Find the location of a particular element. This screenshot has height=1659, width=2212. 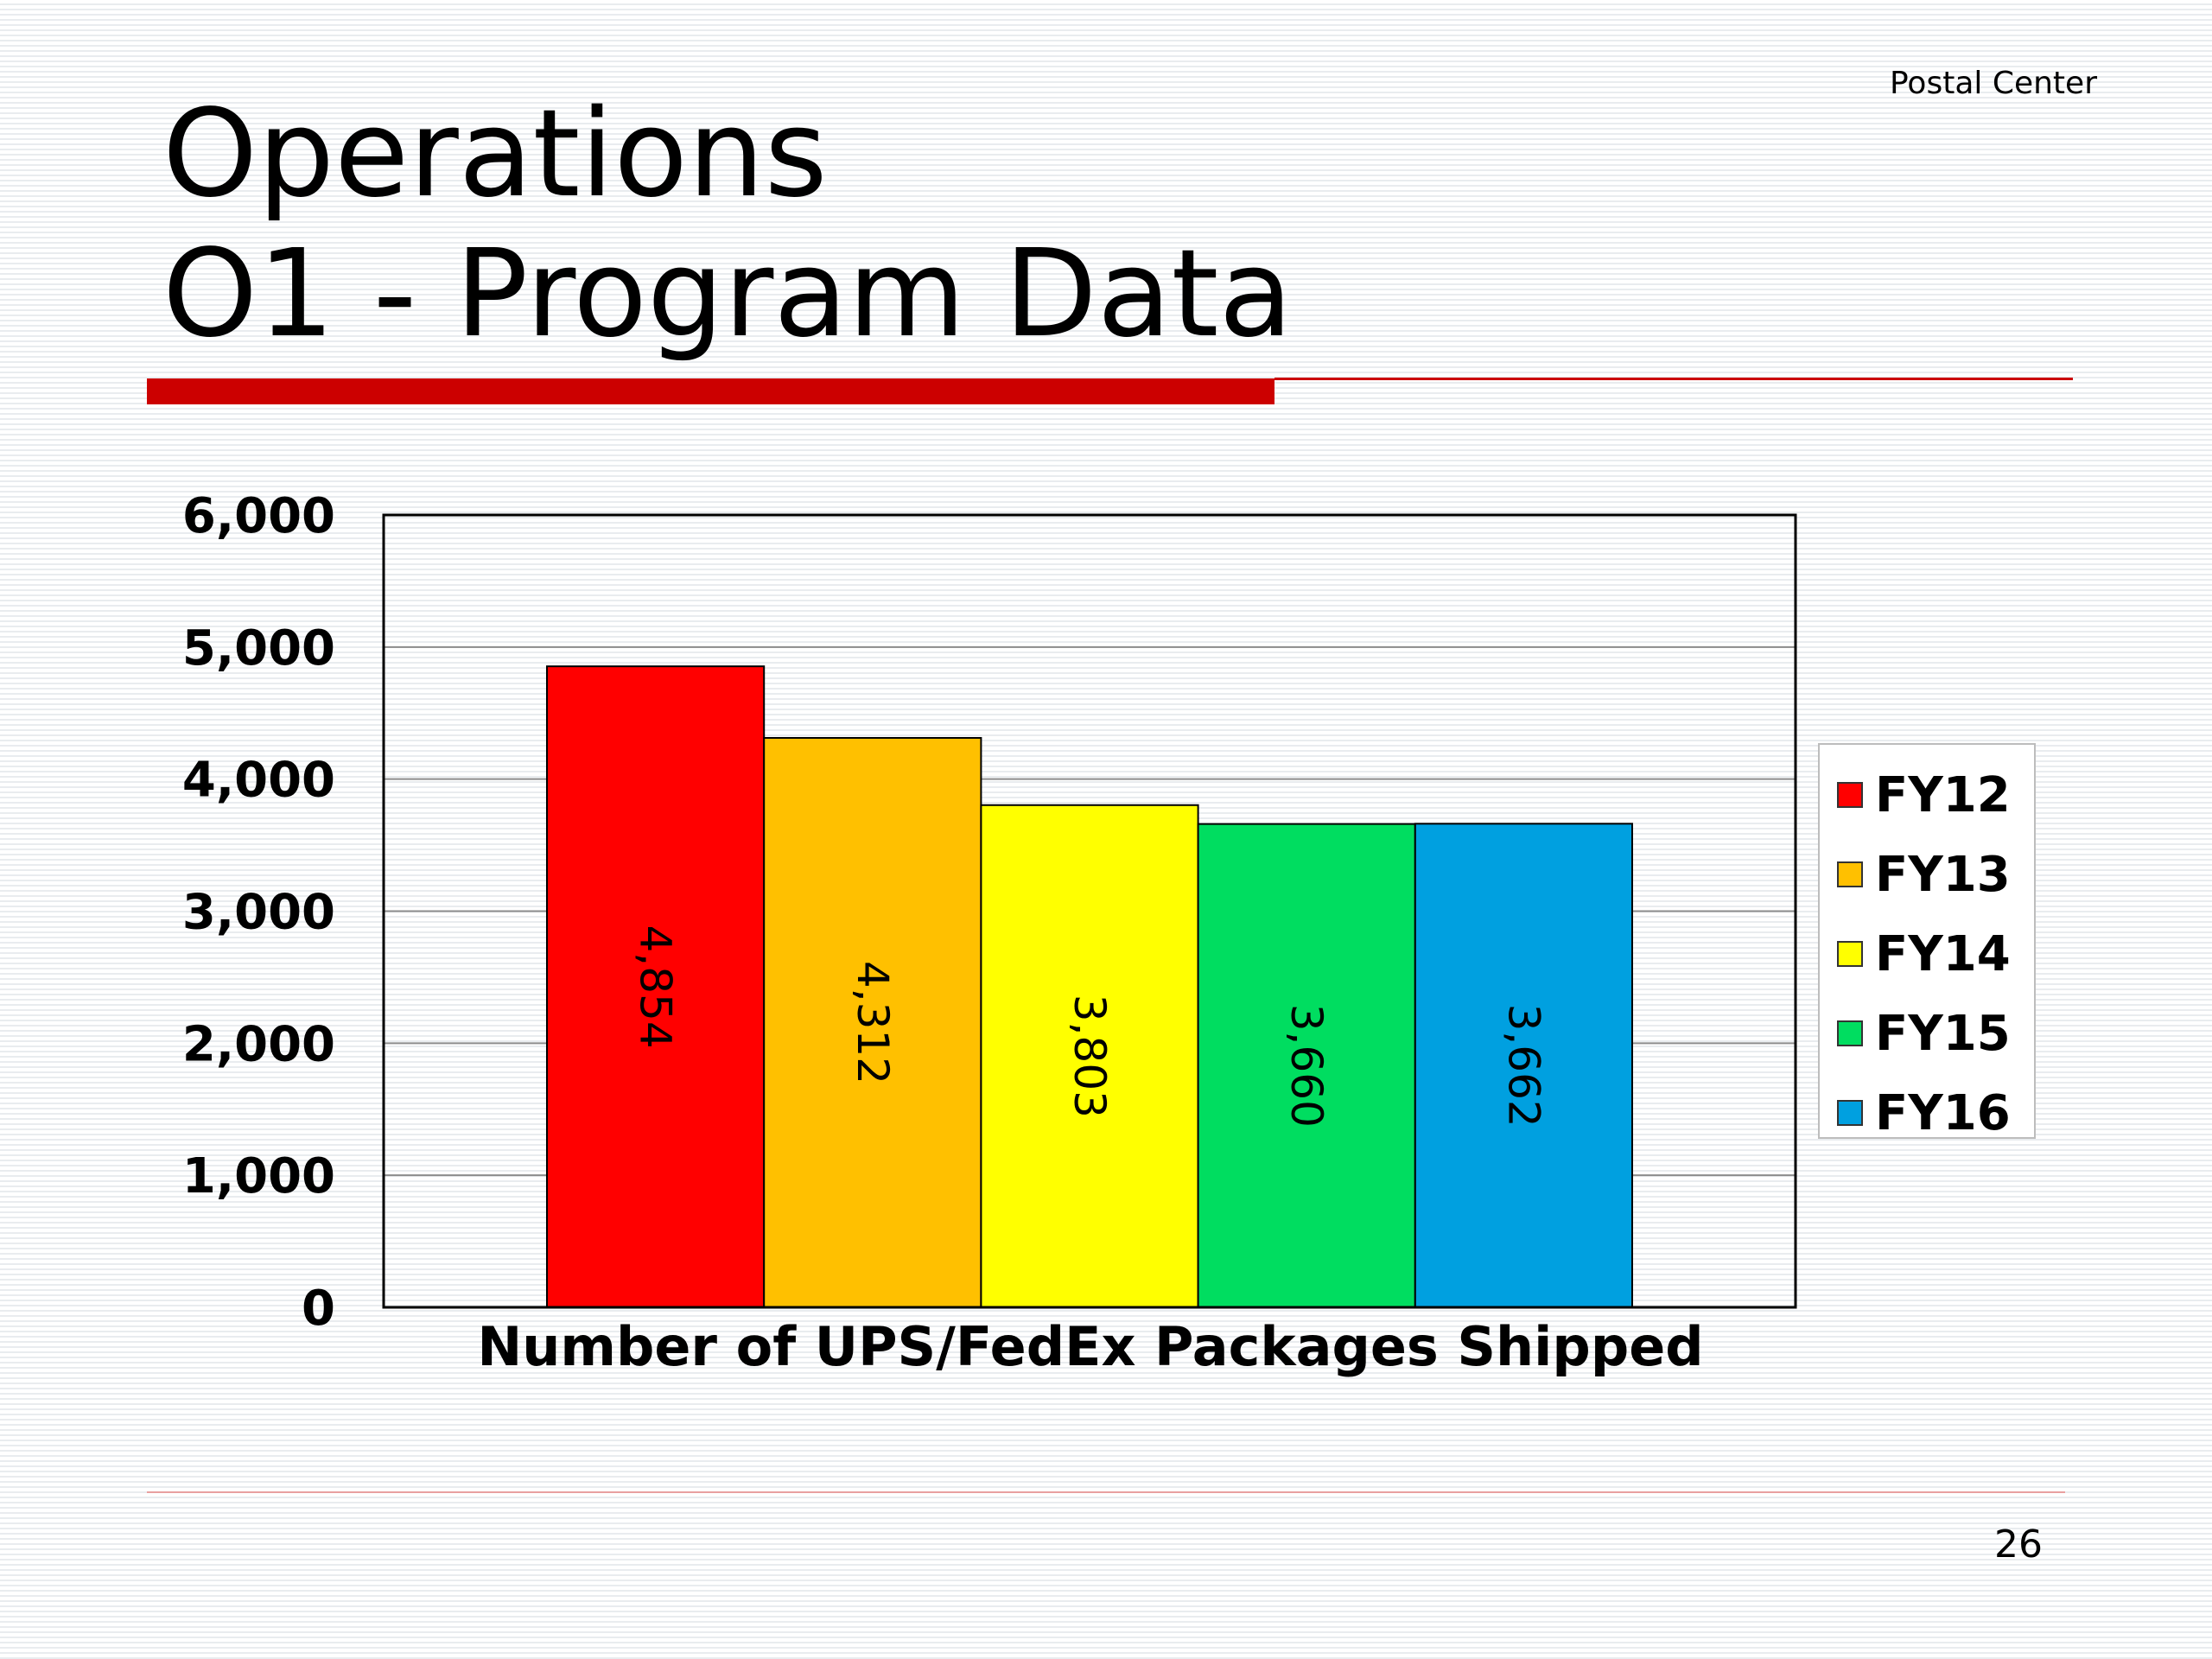

footer-rule is located at coordinates (1106, 1492).